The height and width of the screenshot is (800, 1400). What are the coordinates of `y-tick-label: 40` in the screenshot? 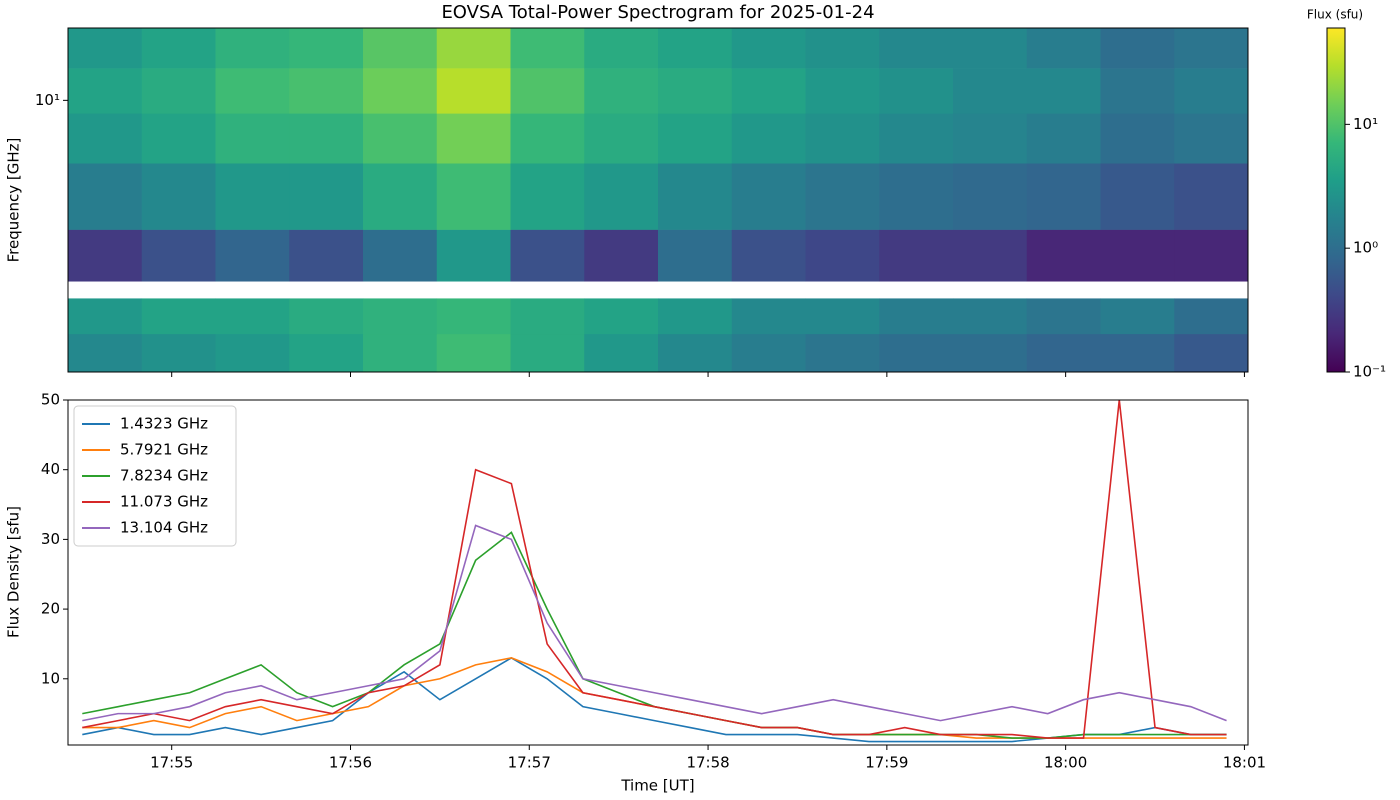 It's located at (50, 469).